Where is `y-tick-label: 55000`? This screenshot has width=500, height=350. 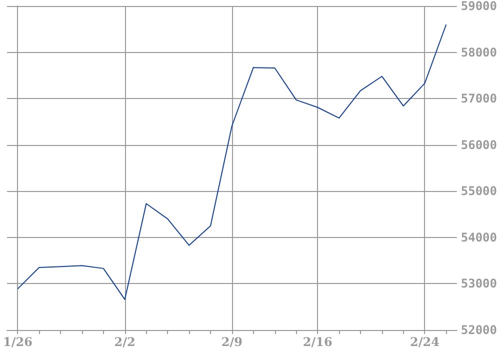 y-tick-label: 55000 is located at coordinates (478, 191).